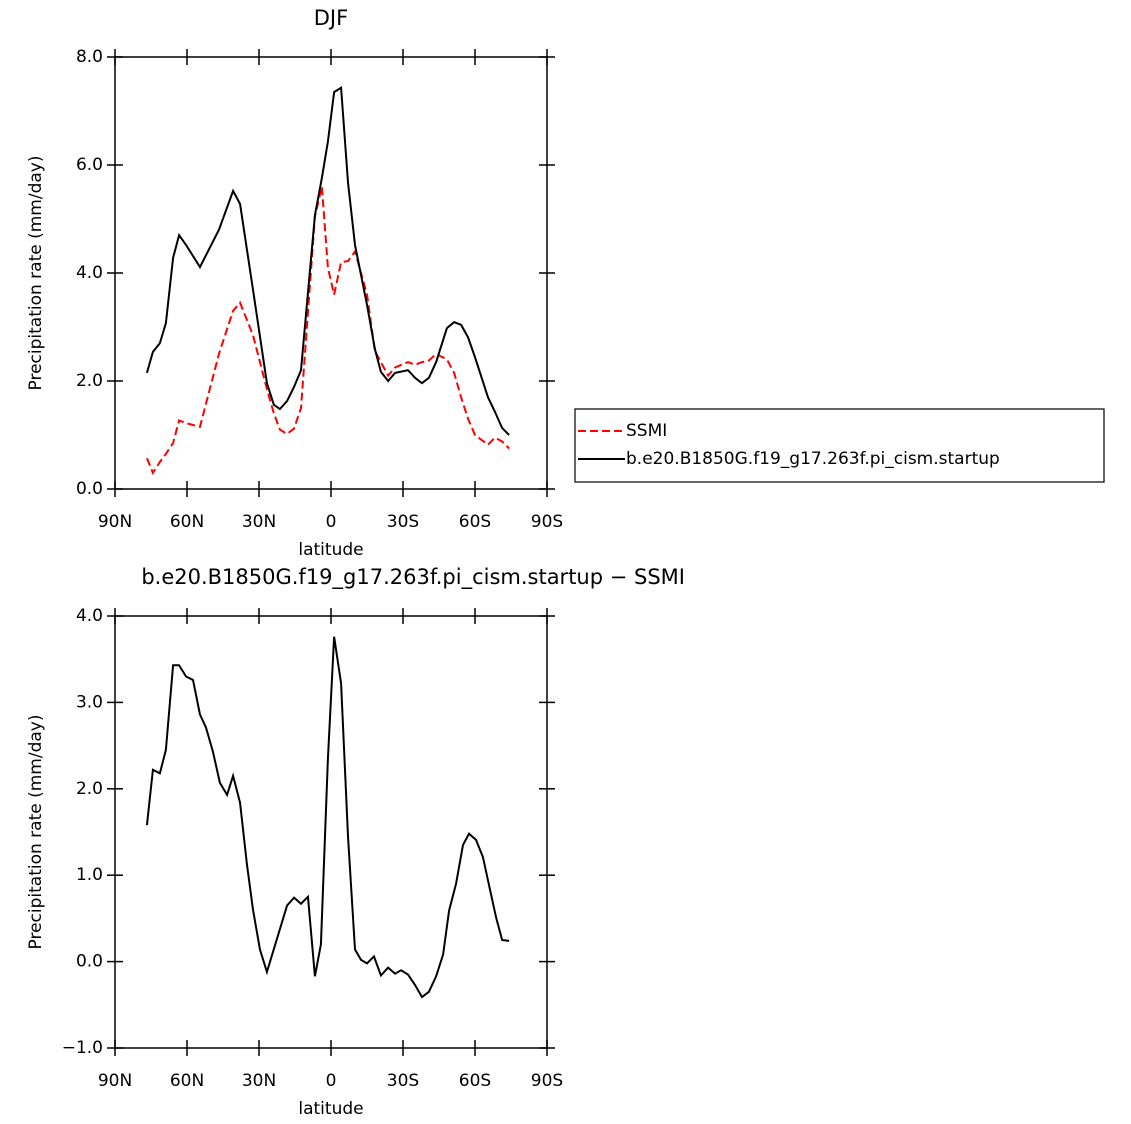  Describe the element at coordinates (89, 875) in the screenshot. I see `y-tick-label: 1.0` at that location.